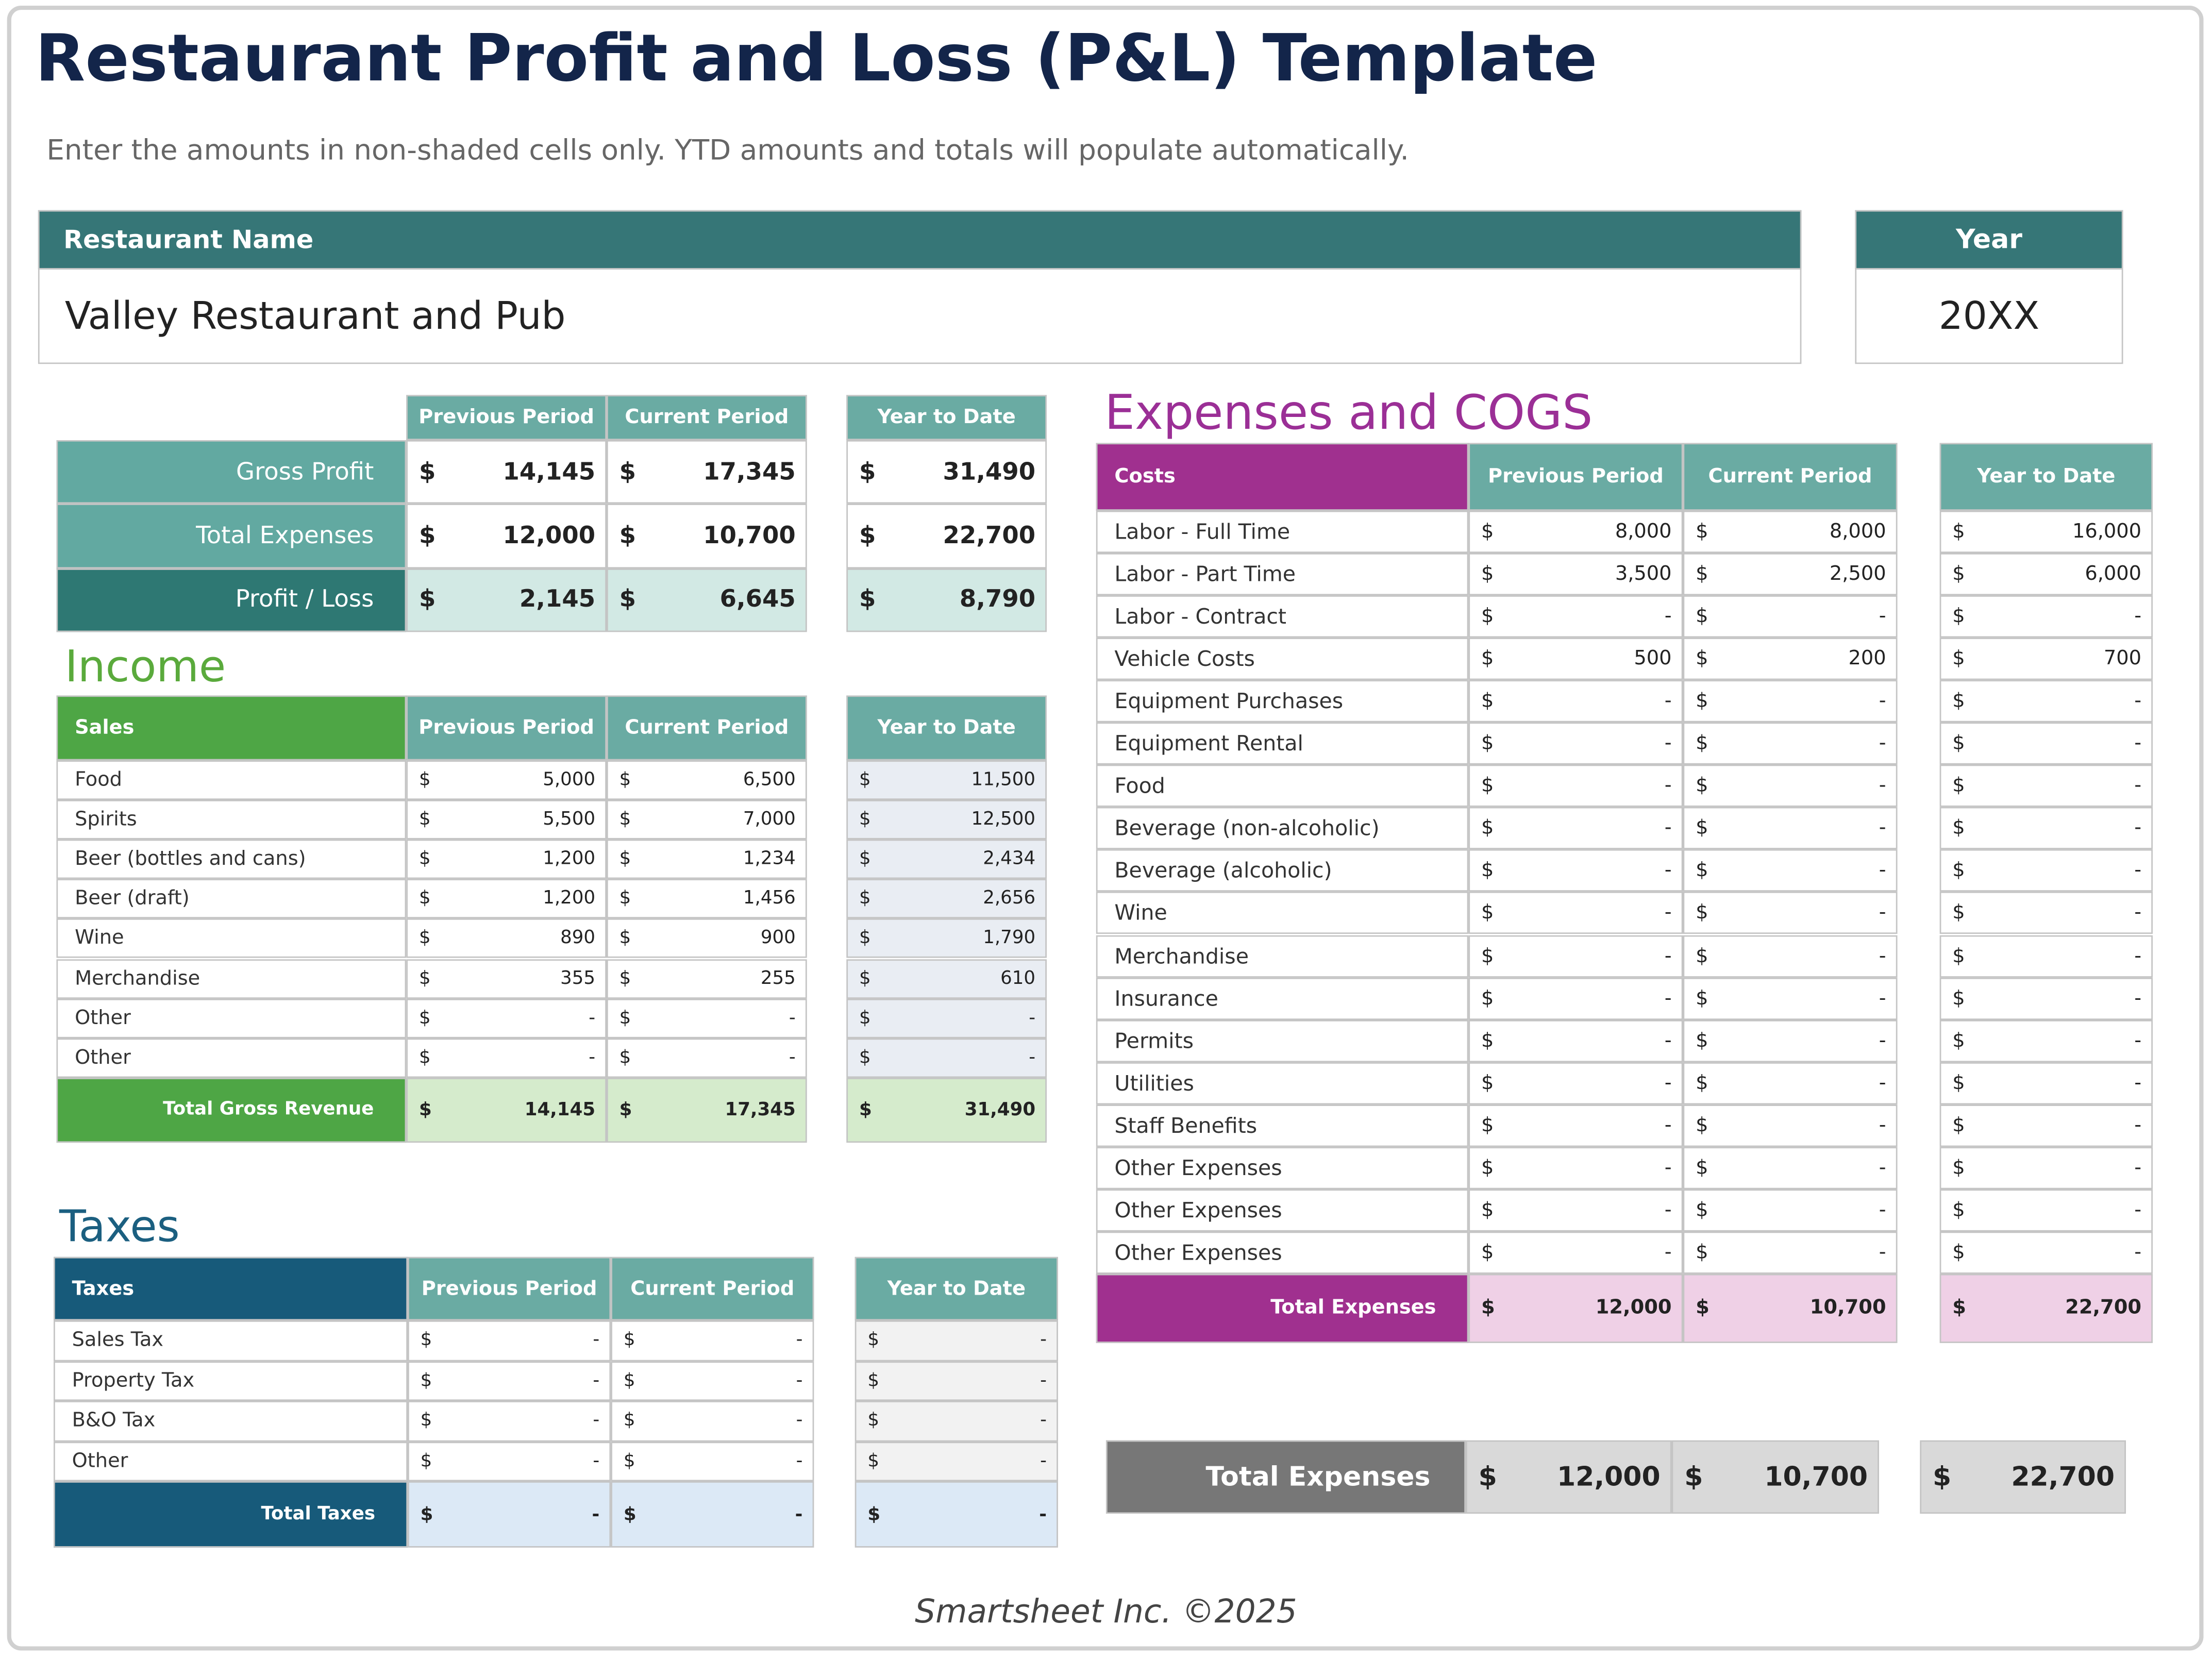 Image resolution: width=2212 pixels, height=1658 pixels. What do you see at coordinates (920, 316) in the screenshot?
I see `restaurant-value: Valley Restaurant and Pub` at bounding box center [920, 316].